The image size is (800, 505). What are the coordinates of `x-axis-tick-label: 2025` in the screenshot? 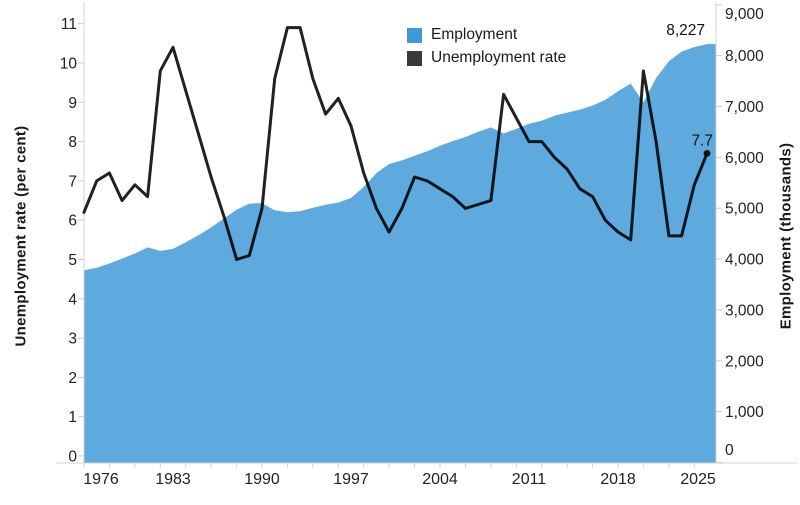 It's located at (698, 479).